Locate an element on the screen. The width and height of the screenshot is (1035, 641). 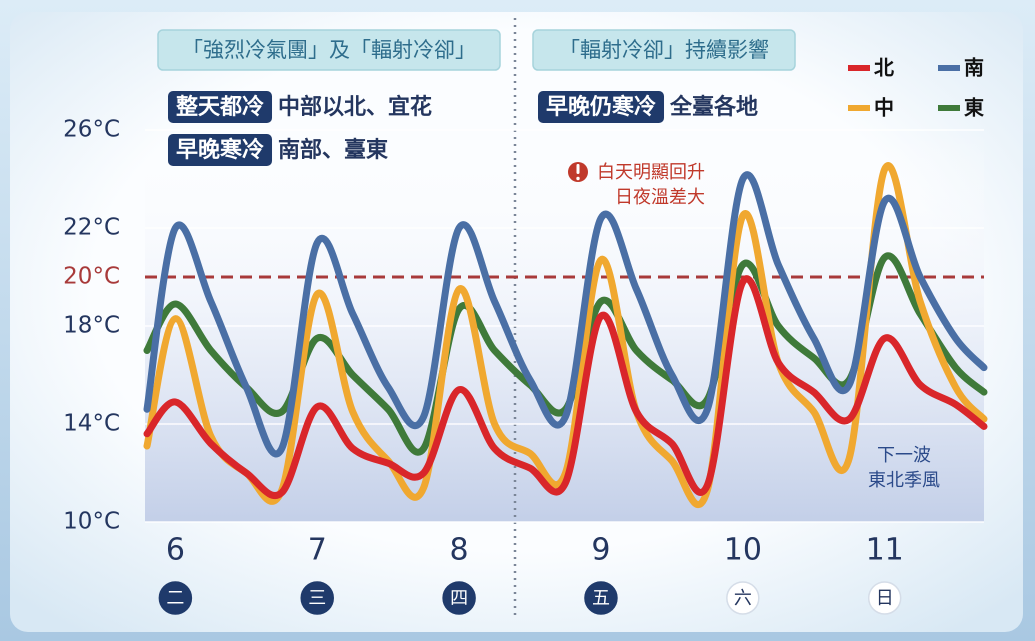
tag-text: 全臺各地 is located at coordinates (713, 107).